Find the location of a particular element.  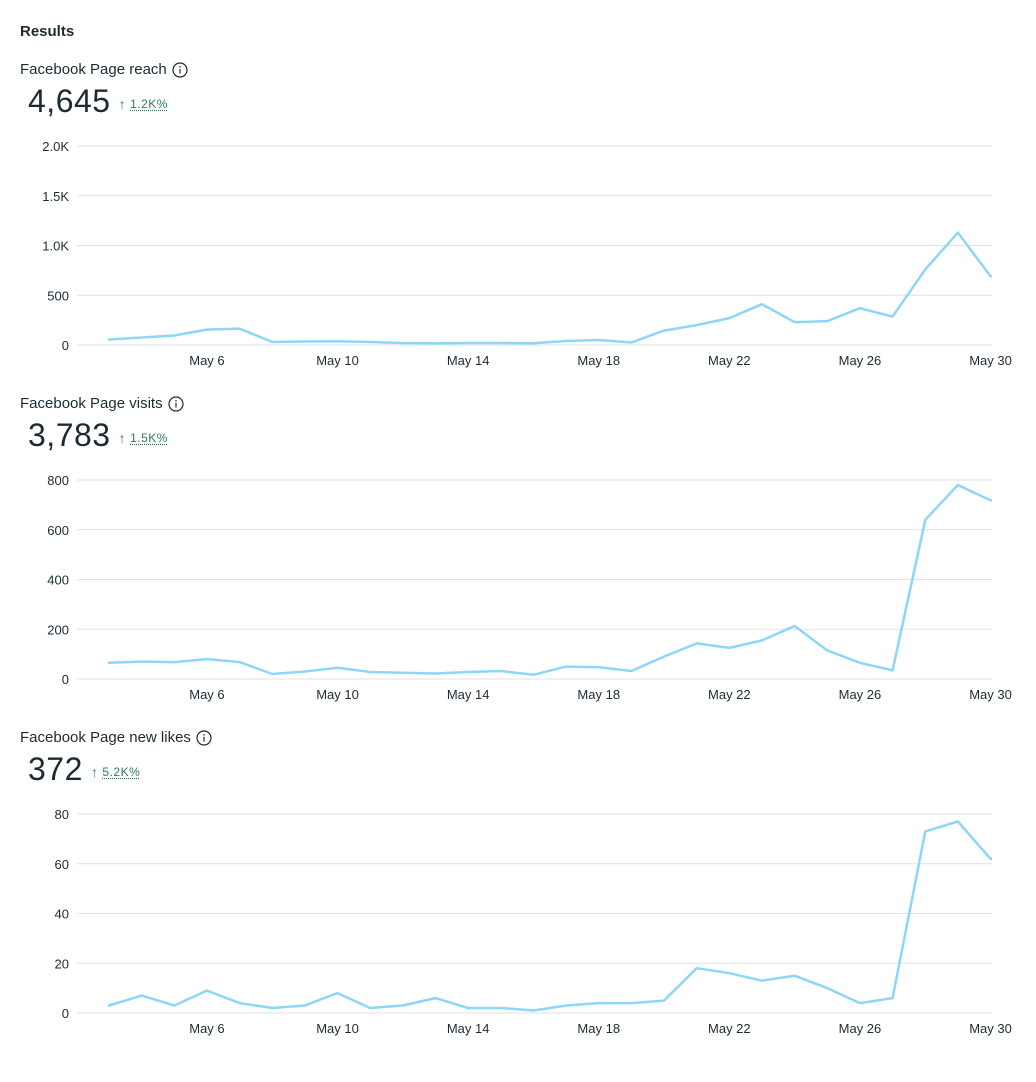

metric-label: Facebook Page new likes is located at coordinates (116, 737).